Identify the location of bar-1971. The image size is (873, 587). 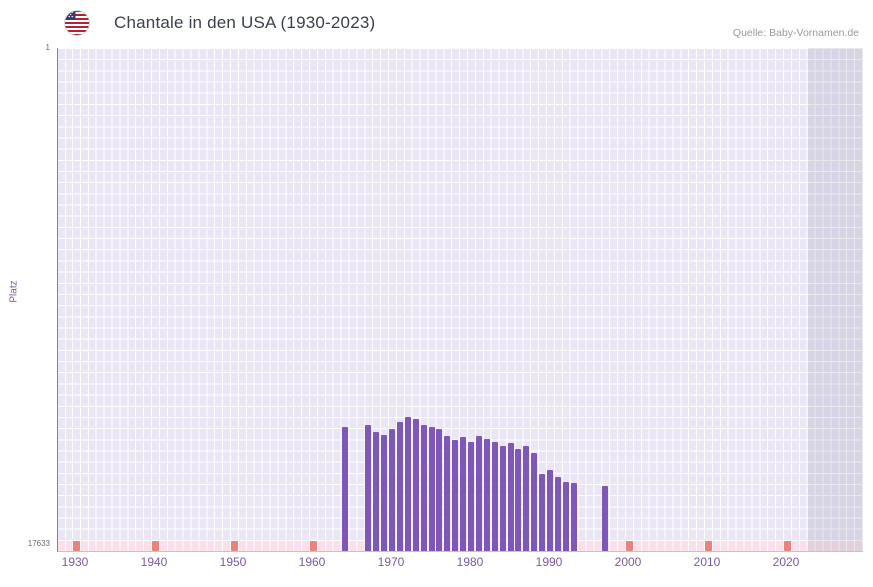
(399, 486).